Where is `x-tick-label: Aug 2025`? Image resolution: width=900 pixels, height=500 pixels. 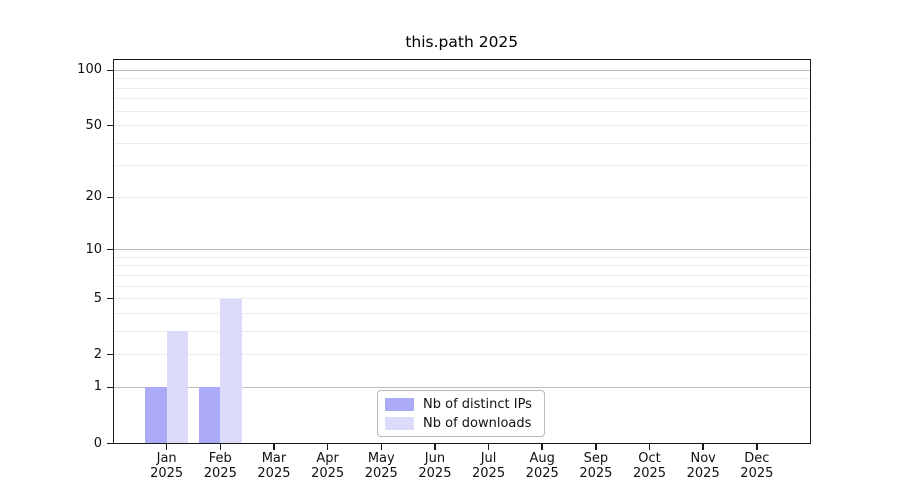 x-tick-label: Aug 2025 is located at coordinates (542, 466).